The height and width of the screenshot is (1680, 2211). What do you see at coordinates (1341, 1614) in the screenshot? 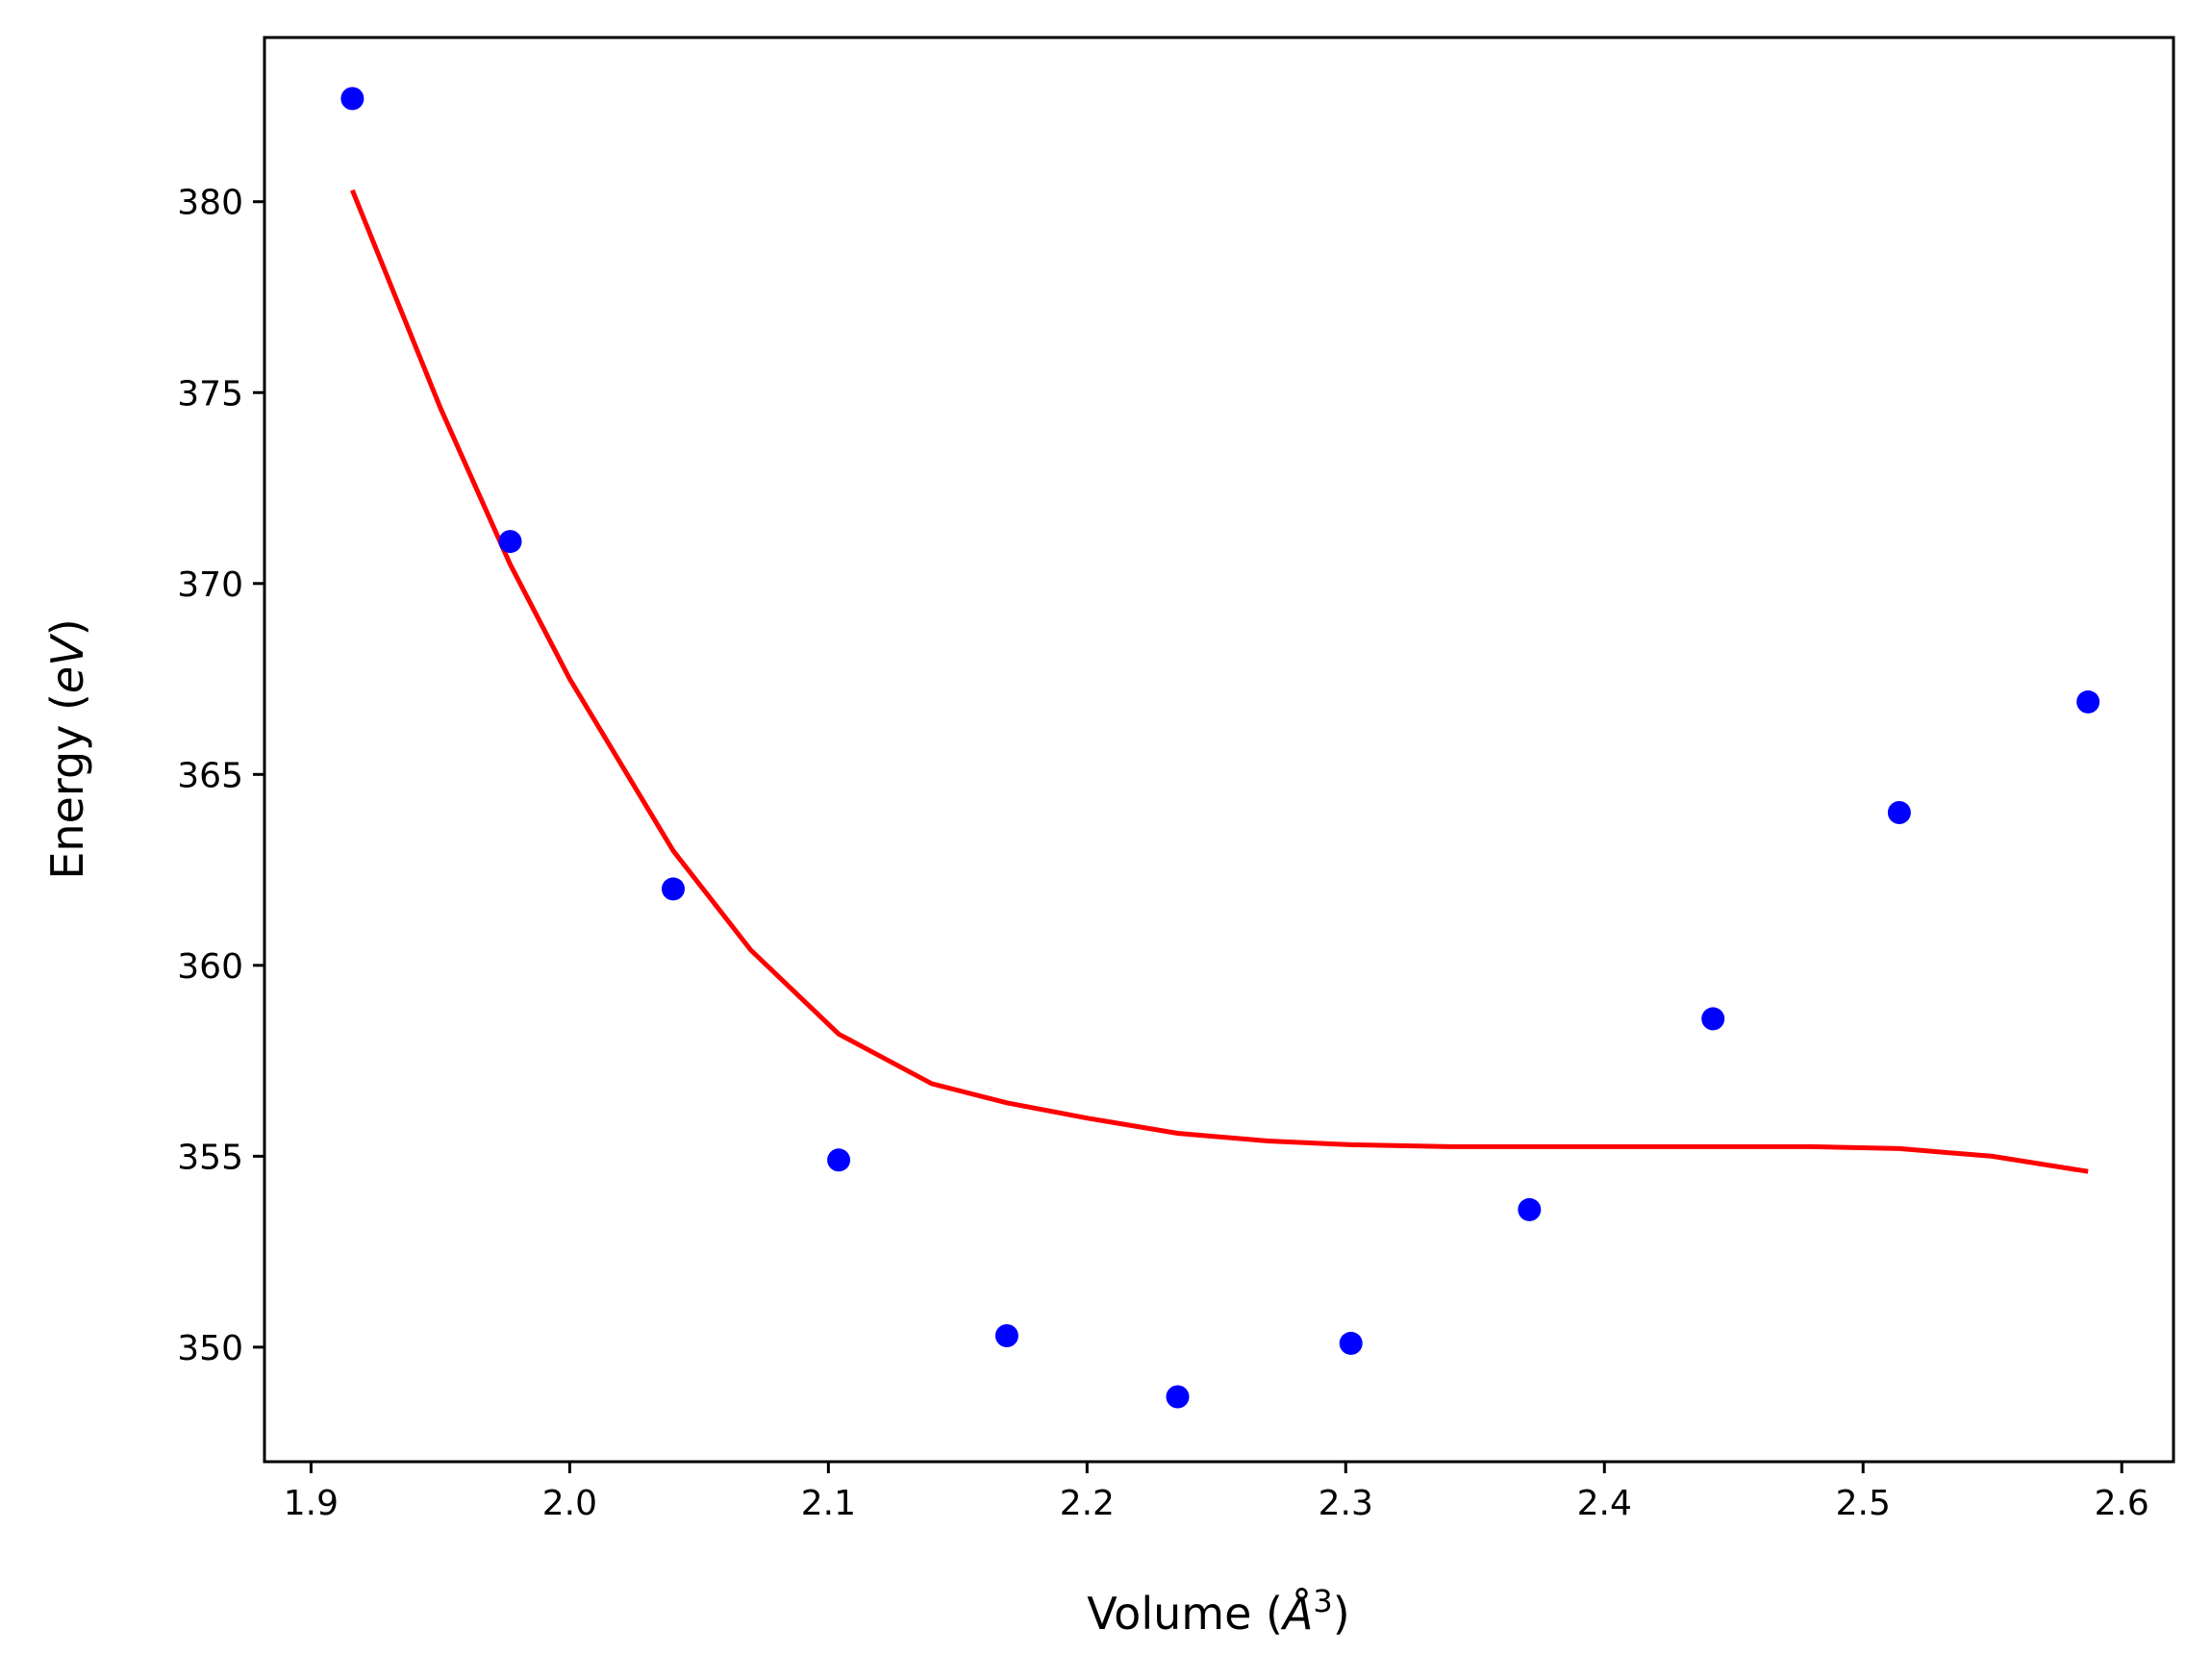
I see `x-axis-label-suffix: )` at bounding box center [1341, 1614].